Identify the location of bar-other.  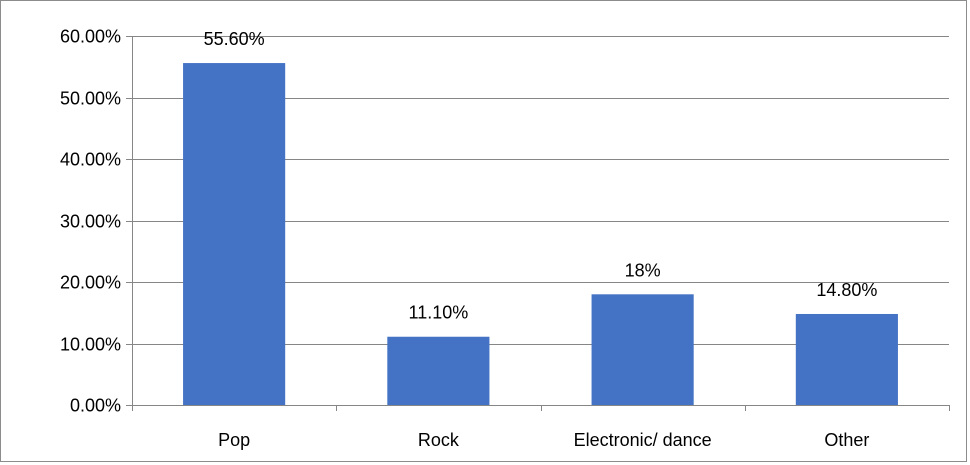
(846, 359).